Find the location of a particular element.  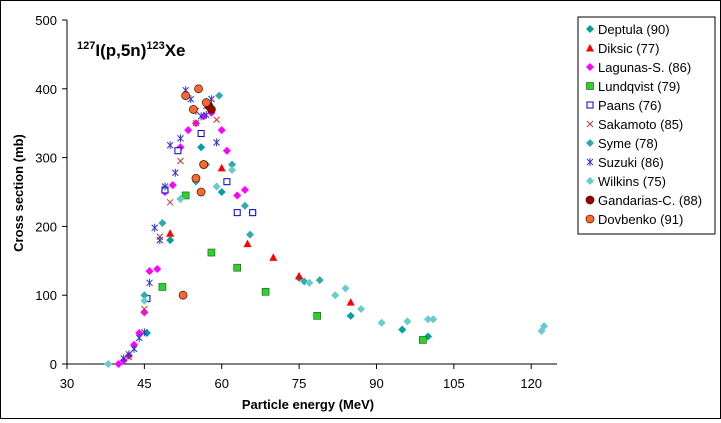

legend-label-wilkins-75: Wilkins (75) is located at coordinates (632, 181).